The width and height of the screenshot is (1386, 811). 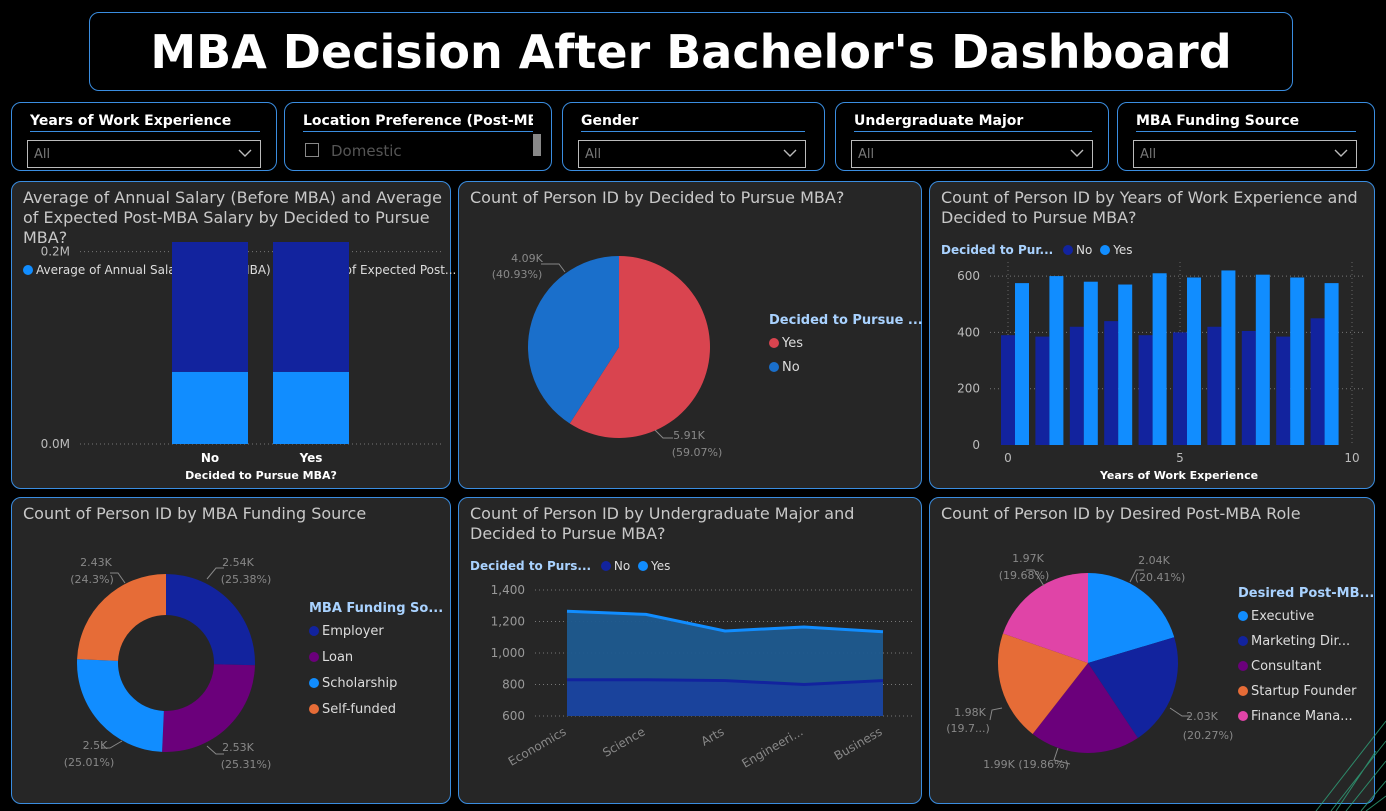 I want to click on slicer-label: Undergraduate Major, so click(x=939, y=121).